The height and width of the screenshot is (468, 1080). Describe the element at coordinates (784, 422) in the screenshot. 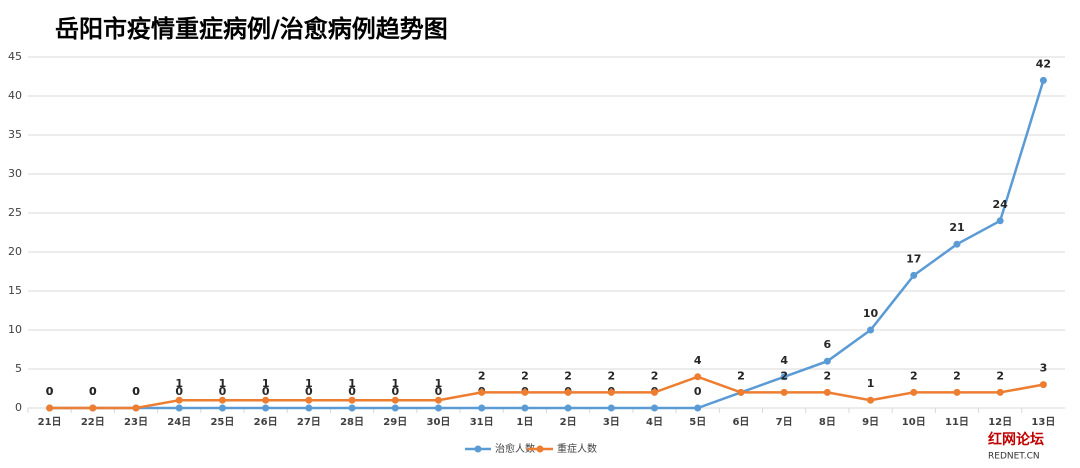

I see `x-tick-label: 7日` at that location.